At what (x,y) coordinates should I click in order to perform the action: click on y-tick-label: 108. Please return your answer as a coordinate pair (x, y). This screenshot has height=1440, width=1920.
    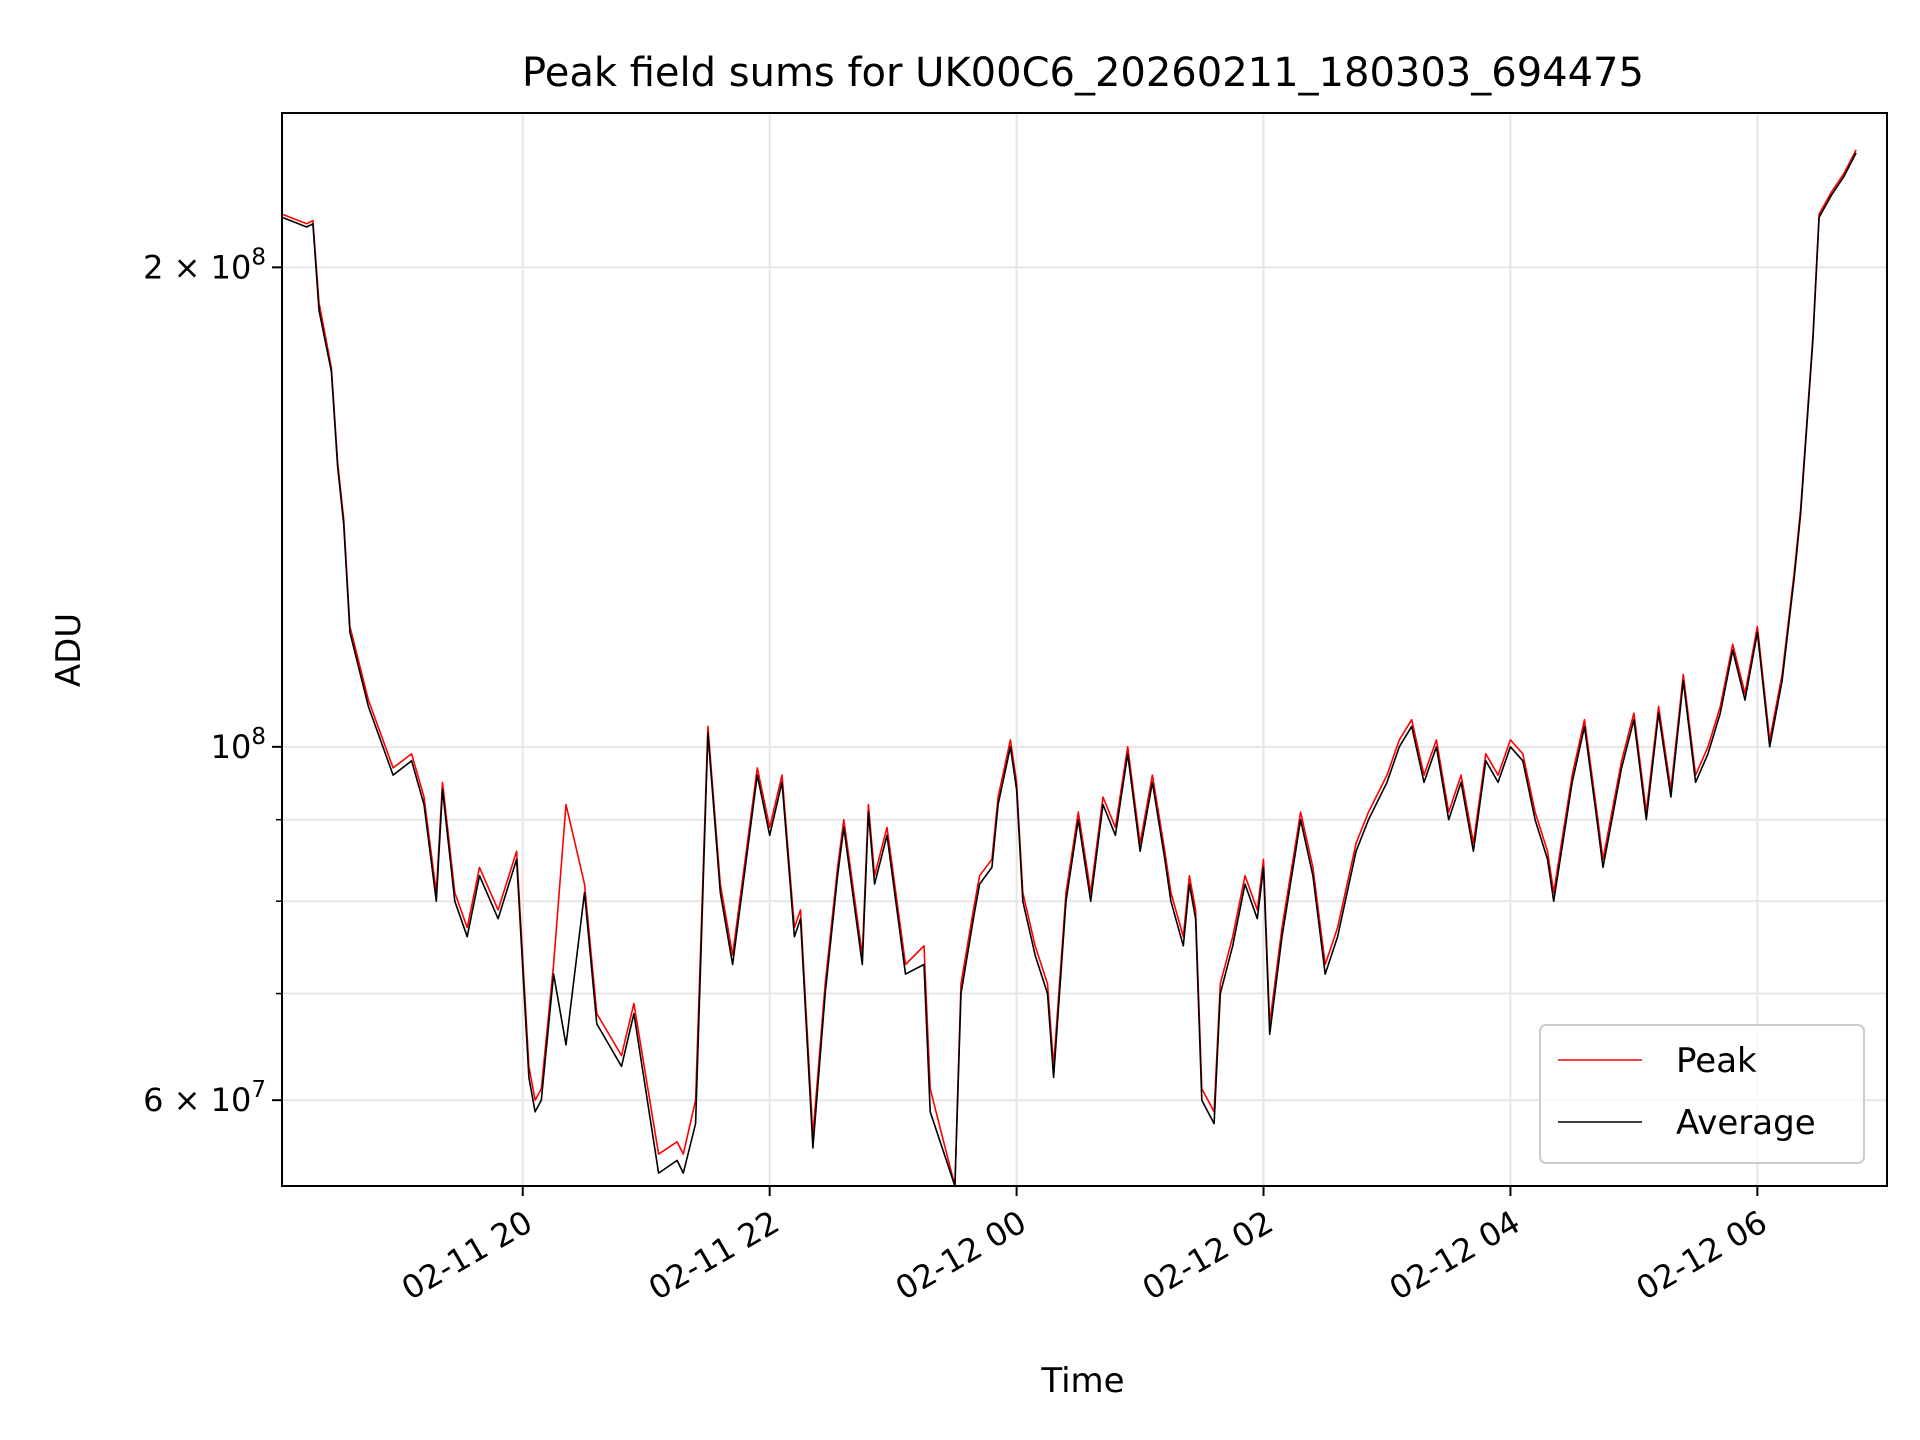
    Looking at the image, I should click on (238, 745).